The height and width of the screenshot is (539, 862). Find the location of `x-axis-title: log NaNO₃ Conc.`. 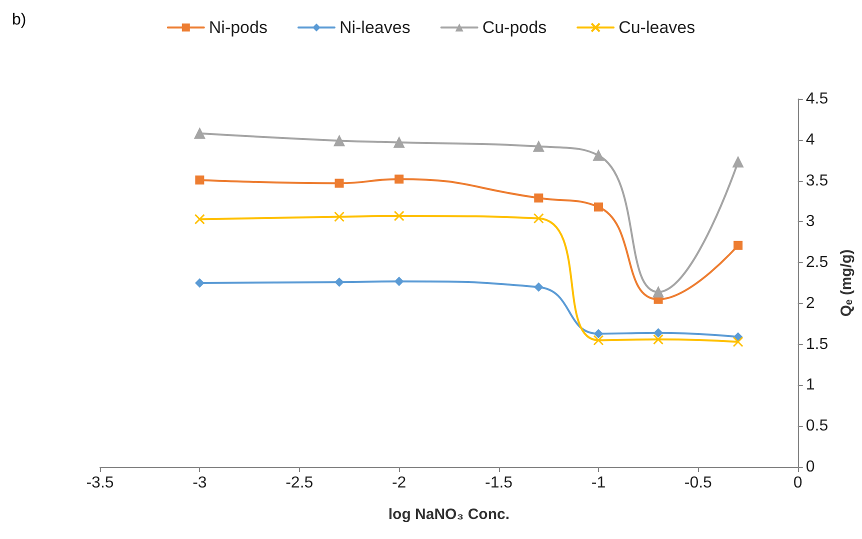

x-axis-title: log NaNO₃ Conc. is located at coordinates (449, 514).